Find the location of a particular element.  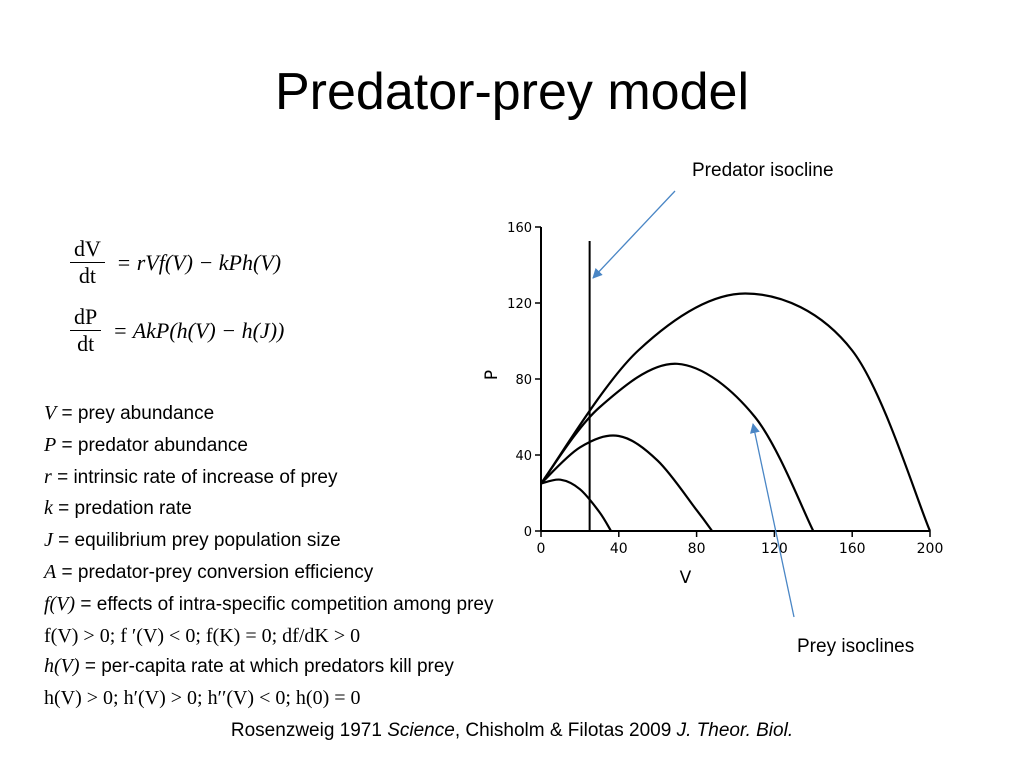

definition-item: k = predation rate is located at coordinates (268, 509).